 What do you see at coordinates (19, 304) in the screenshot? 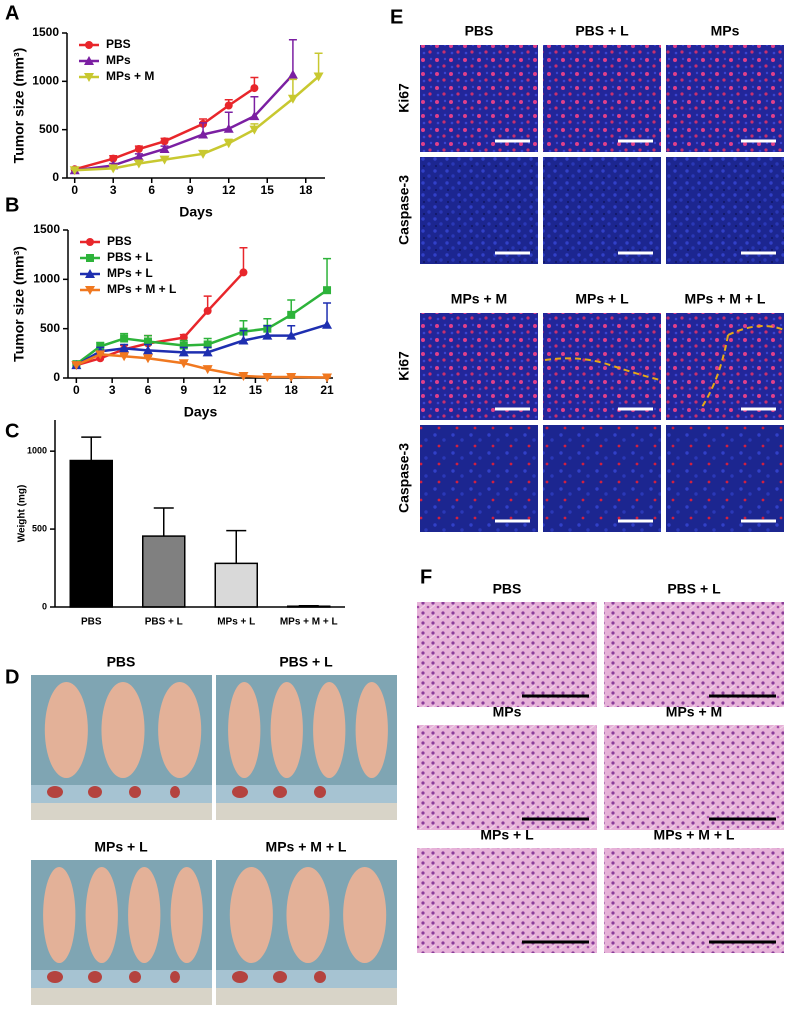
I see `y-axis-title: Tumor size (mm³)` at bounding box center [19, 304].